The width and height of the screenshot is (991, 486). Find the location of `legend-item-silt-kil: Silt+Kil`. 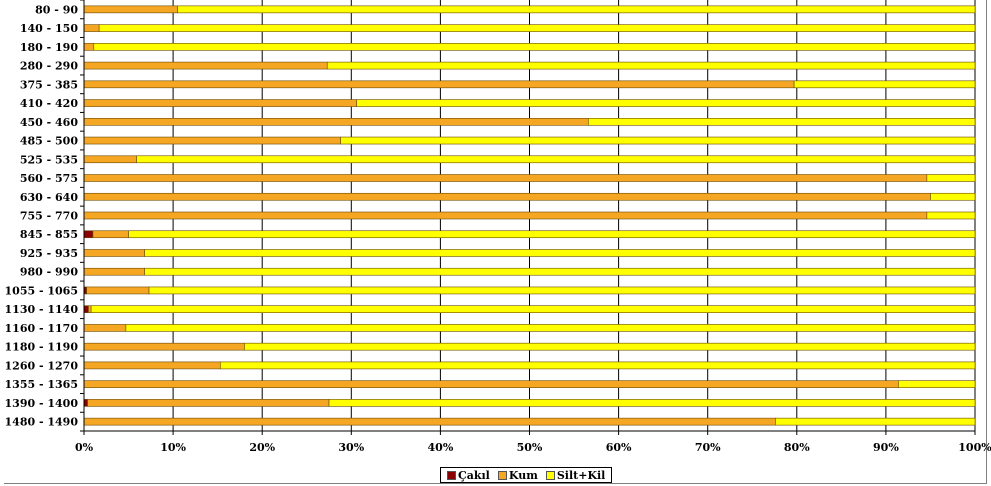

legend-item-silt-kil: Silt+Kil is located at coordinates (575, 475).